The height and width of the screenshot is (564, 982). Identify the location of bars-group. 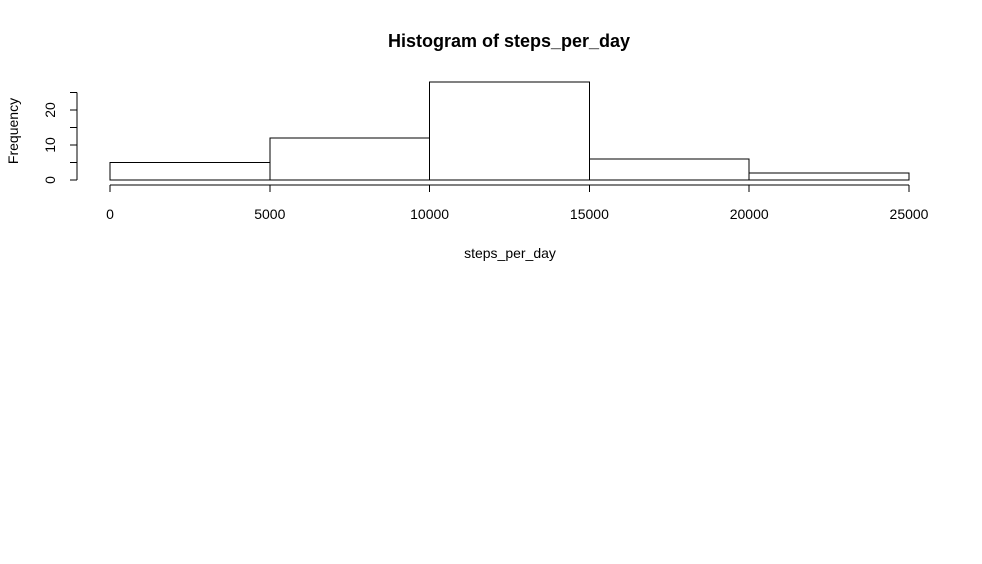
(509, 131).